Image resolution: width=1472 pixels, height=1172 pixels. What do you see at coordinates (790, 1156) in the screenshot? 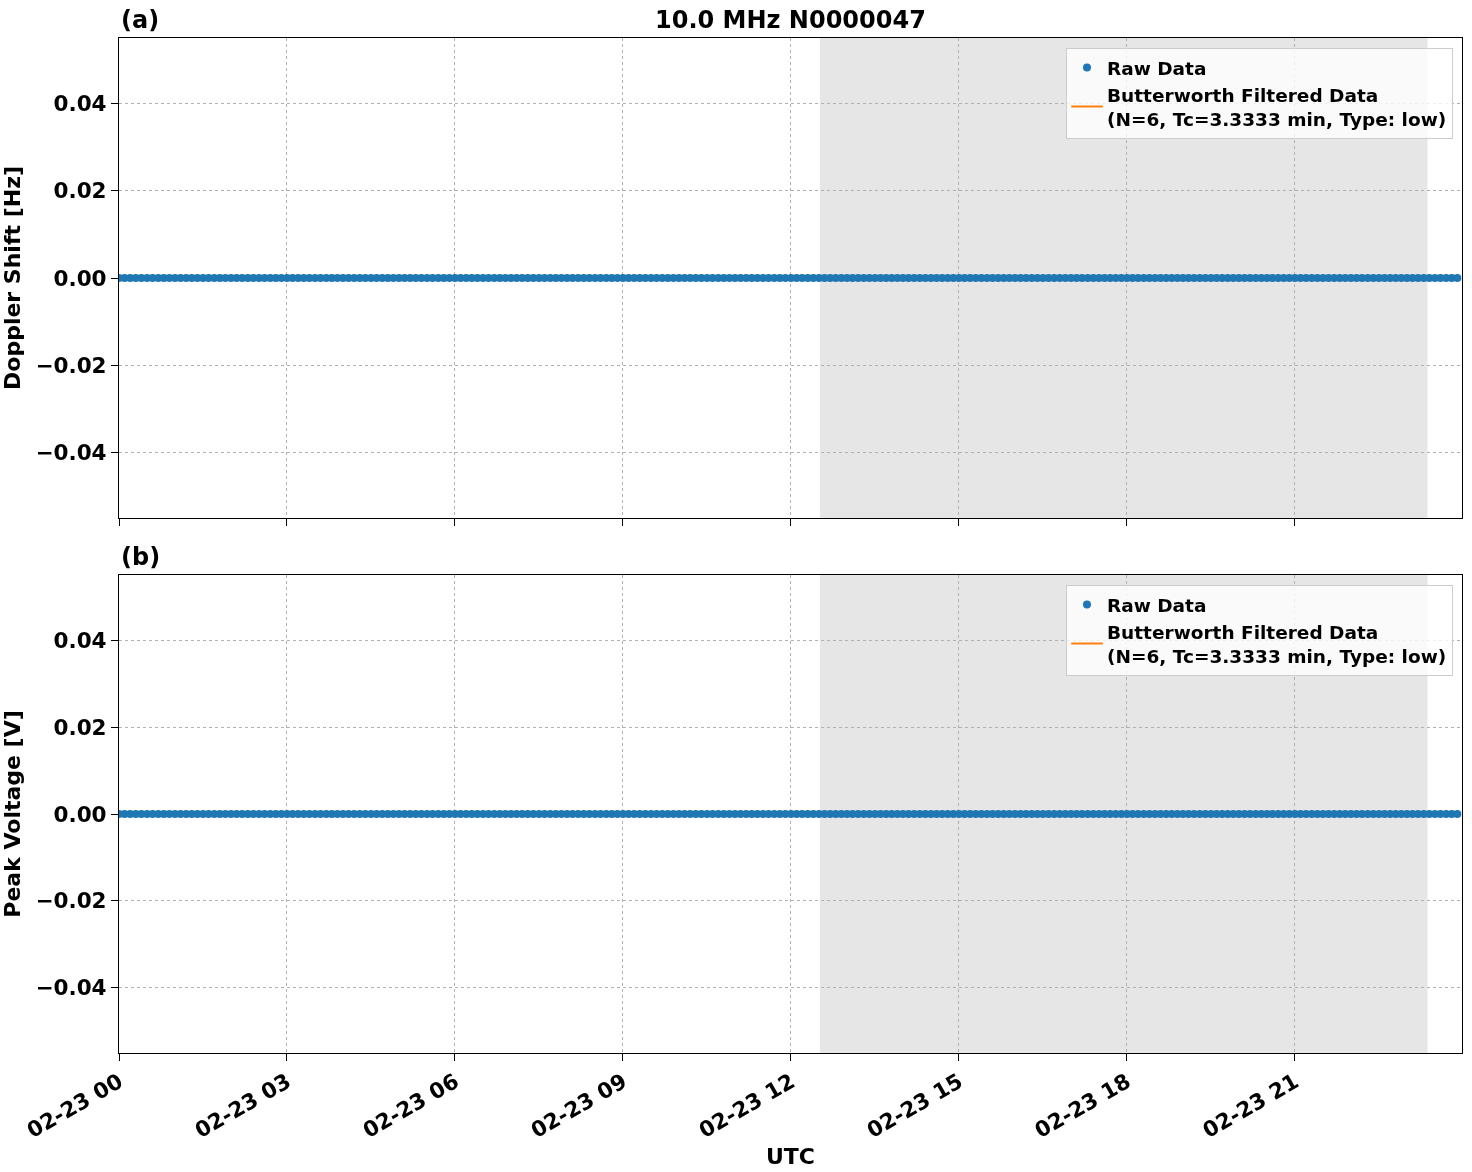
I see `x-axis-title: UTC` at bounding box center [790, 1156].